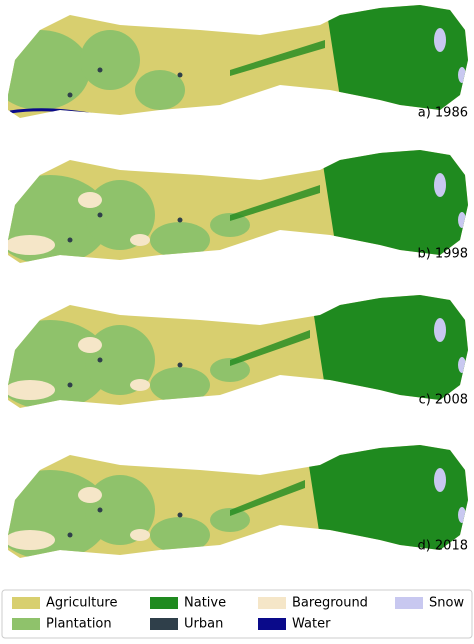 The image size is (474, 644). What do you see at coordinates (82, 603) in the screenshot?
I see `legend-label: Agriculture` at bounding box center [82, 603].